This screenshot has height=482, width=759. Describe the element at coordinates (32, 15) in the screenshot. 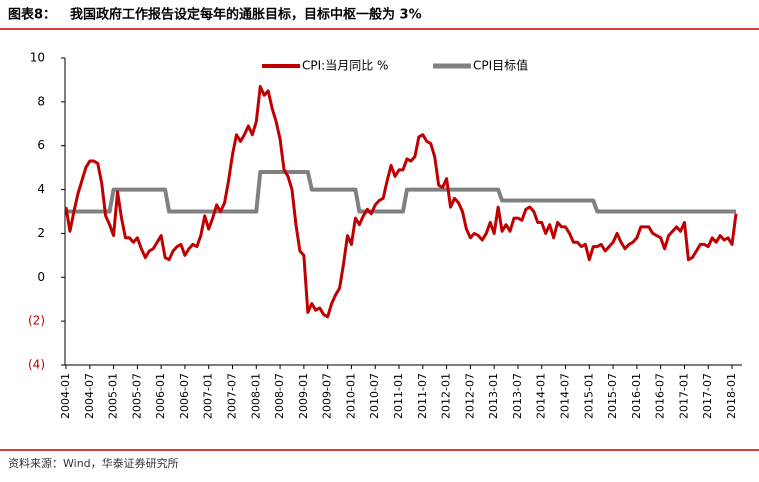

I see `chart-title-label: 图表8：` at that location.